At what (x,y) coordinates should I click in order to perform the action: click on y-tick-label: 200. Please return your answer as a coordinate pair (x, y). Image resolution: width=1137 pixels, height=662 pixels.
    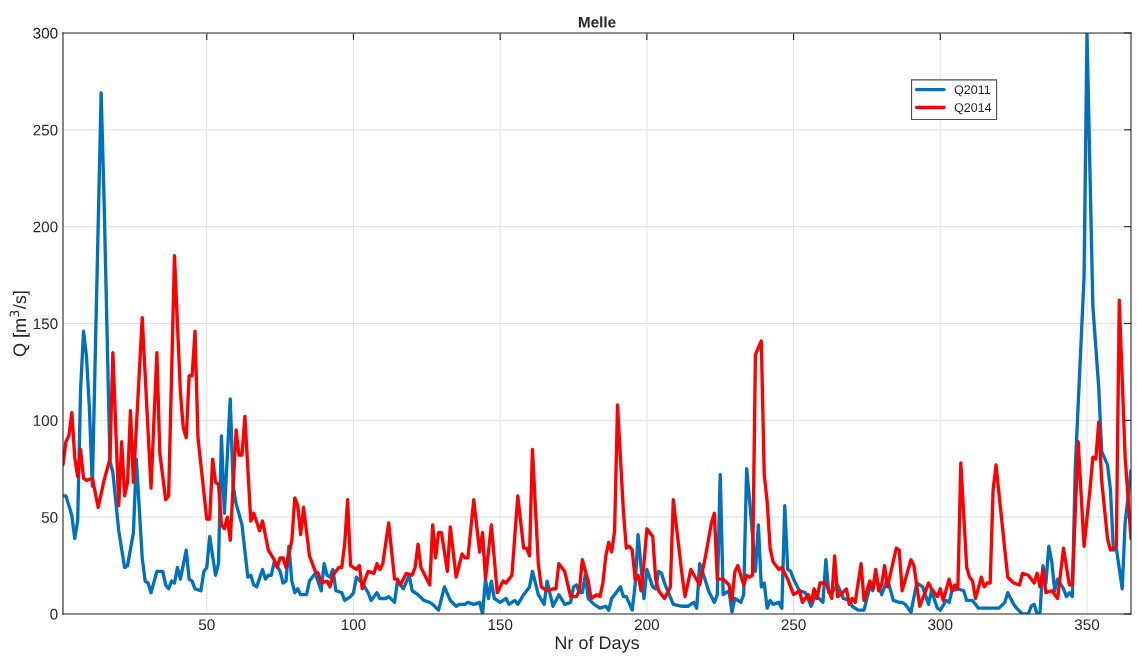
    Looking at the image, I should click on (45, 227).